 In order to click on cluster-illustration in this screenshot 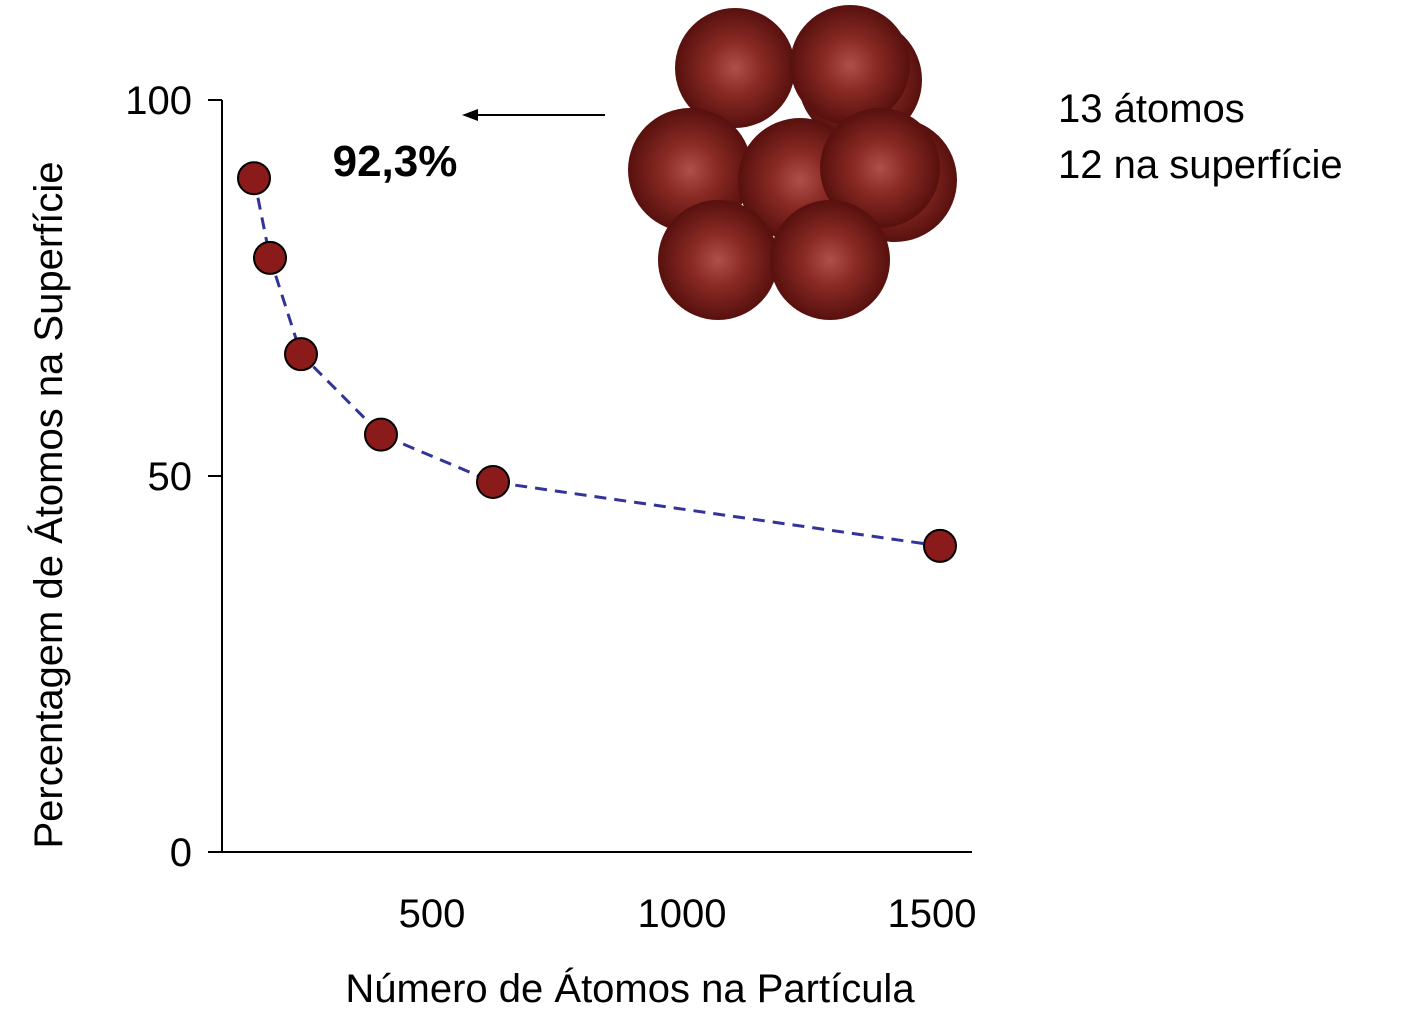, I will do `click(792, 162)`.